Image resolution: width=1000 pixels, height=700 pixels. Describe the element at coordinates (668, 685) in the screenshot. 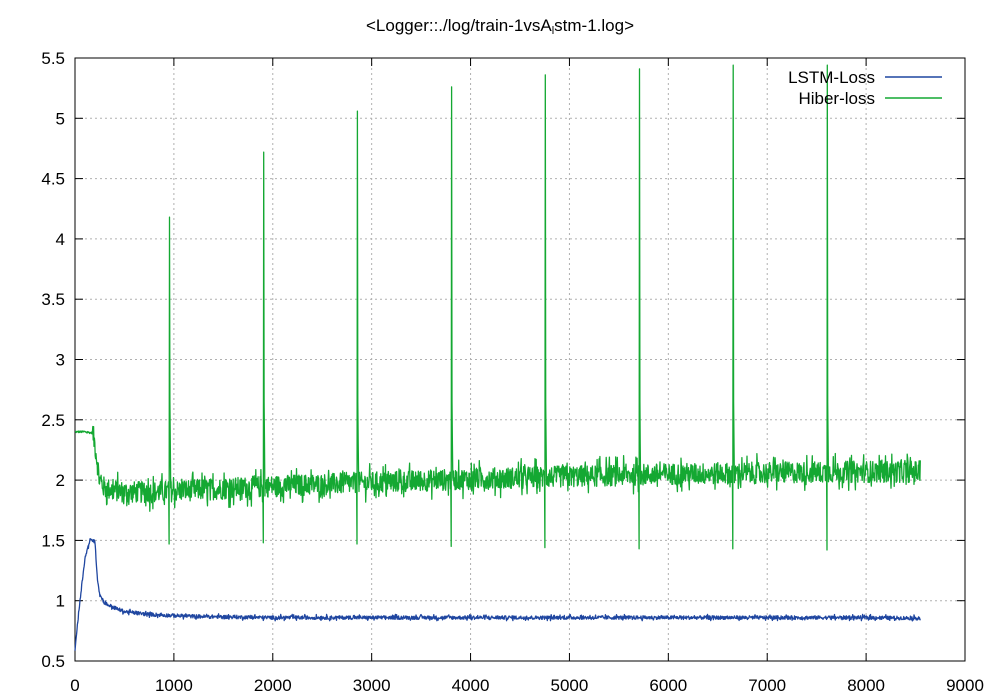

I see `x-tick-label: 6000` at that location.